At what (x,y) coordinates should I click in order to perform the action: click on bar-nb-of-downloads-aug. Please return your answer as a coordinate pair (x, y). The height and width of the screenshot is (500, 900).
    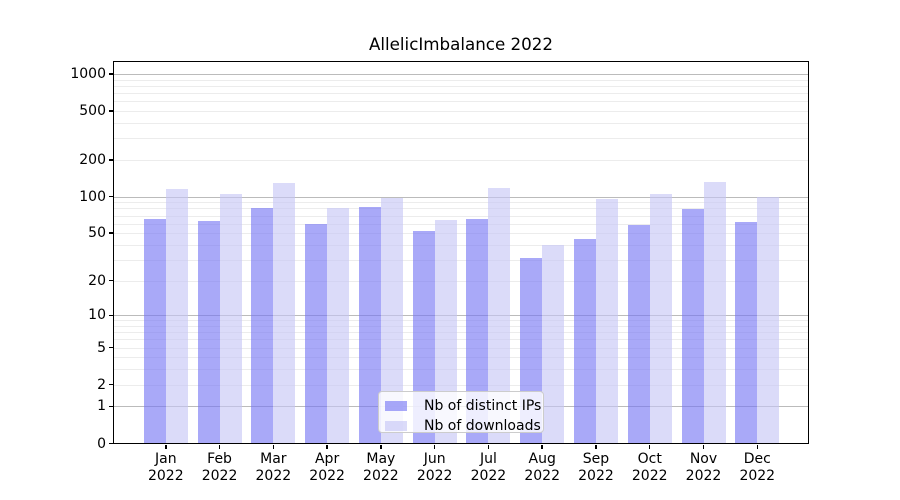
    Looking at the image, I should click on (553, 344).